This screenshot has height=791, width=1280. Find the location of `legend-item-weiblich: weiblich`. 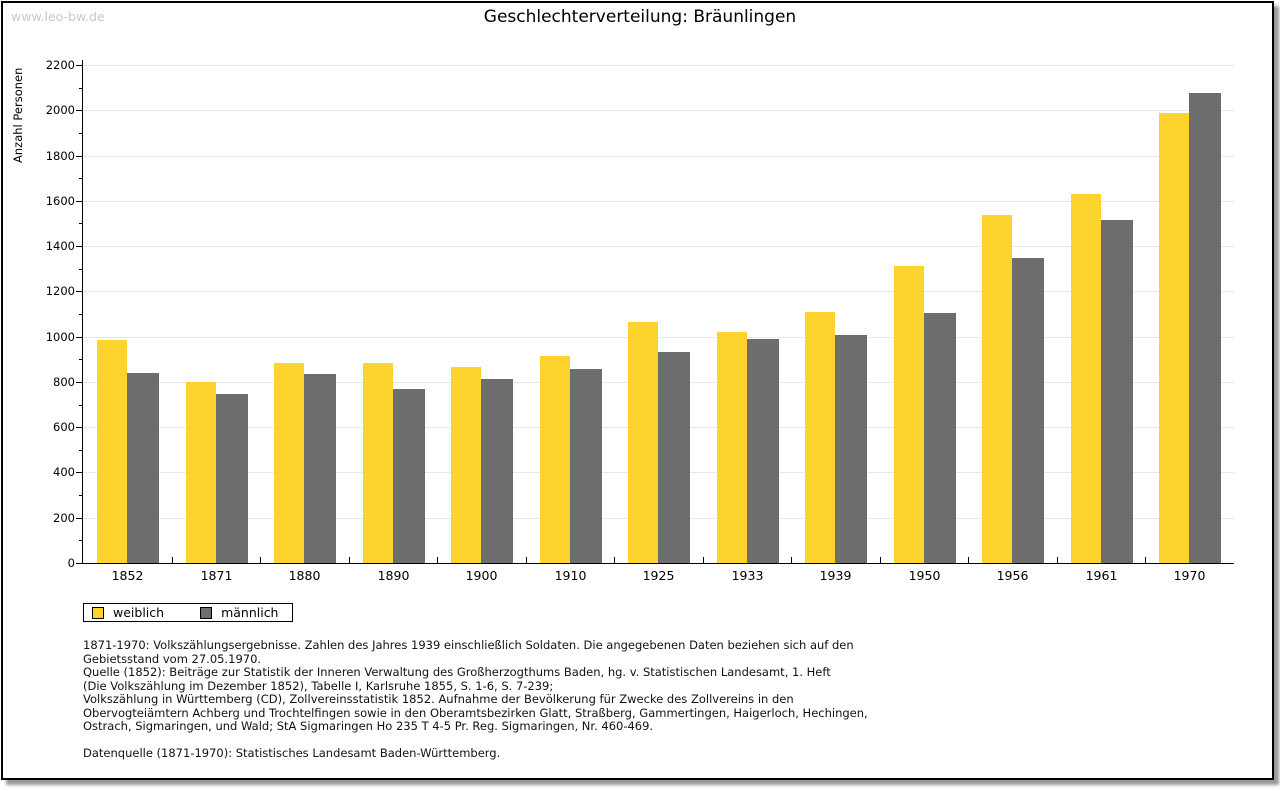

legend-item-weiblich: weiblich is located at coordinates (128, 612).